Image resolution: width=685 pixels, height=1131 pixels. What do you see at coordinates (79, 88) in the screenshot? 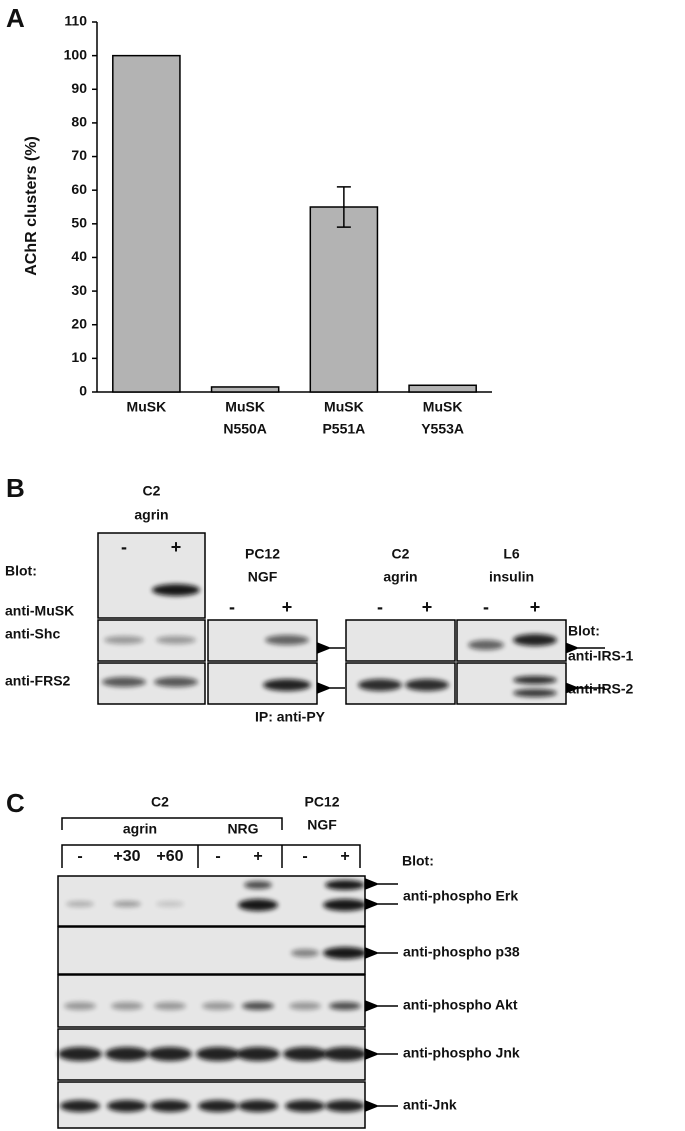
I see `y-tick-label: 90` at bounding box center [79, 88].